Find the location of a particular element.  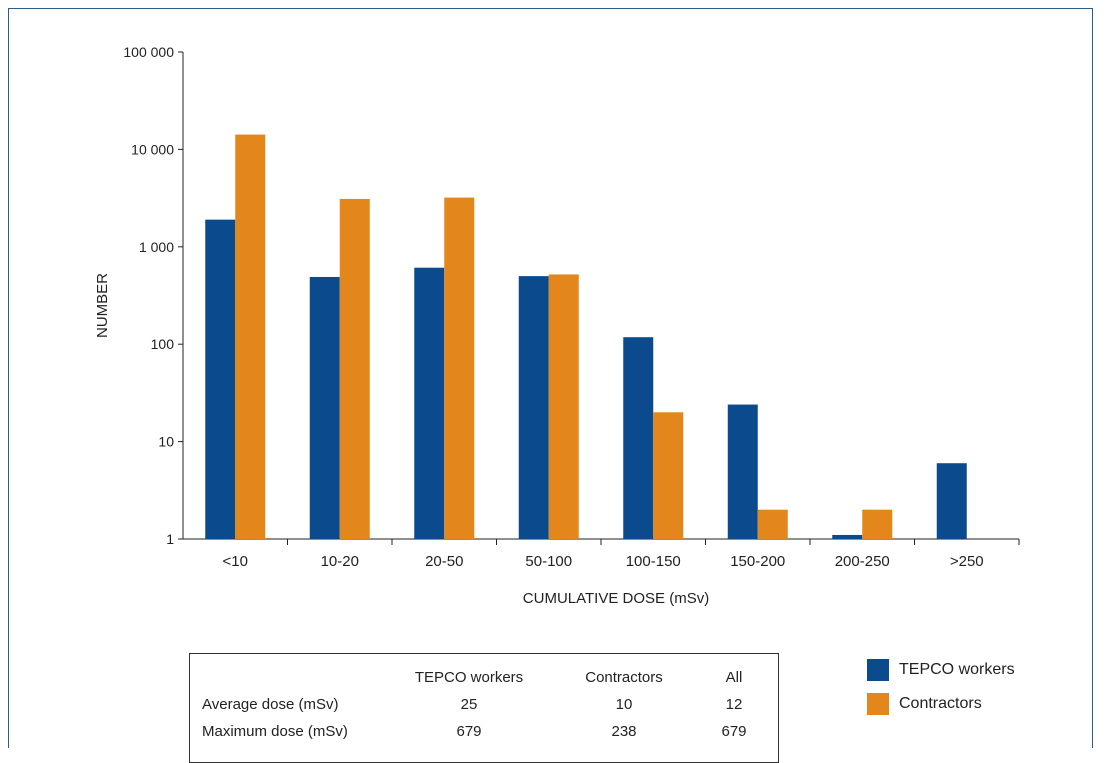

summary-cell: 12 is located at coordinates (734, 704).